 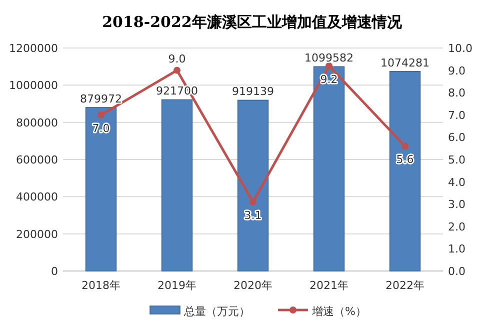 I want to click on legend-label: 总量（万元）, so click(x=217, y=311).